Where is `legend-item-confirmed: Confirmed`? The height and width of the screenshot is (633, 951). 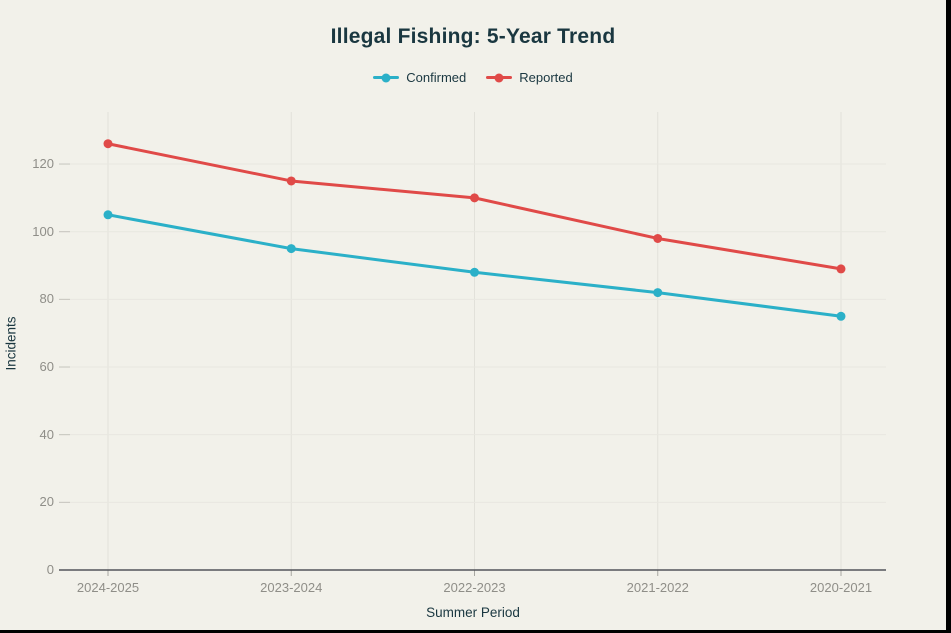 legend-item-confirmed: Confirmed is located at coordinates (419, 77).